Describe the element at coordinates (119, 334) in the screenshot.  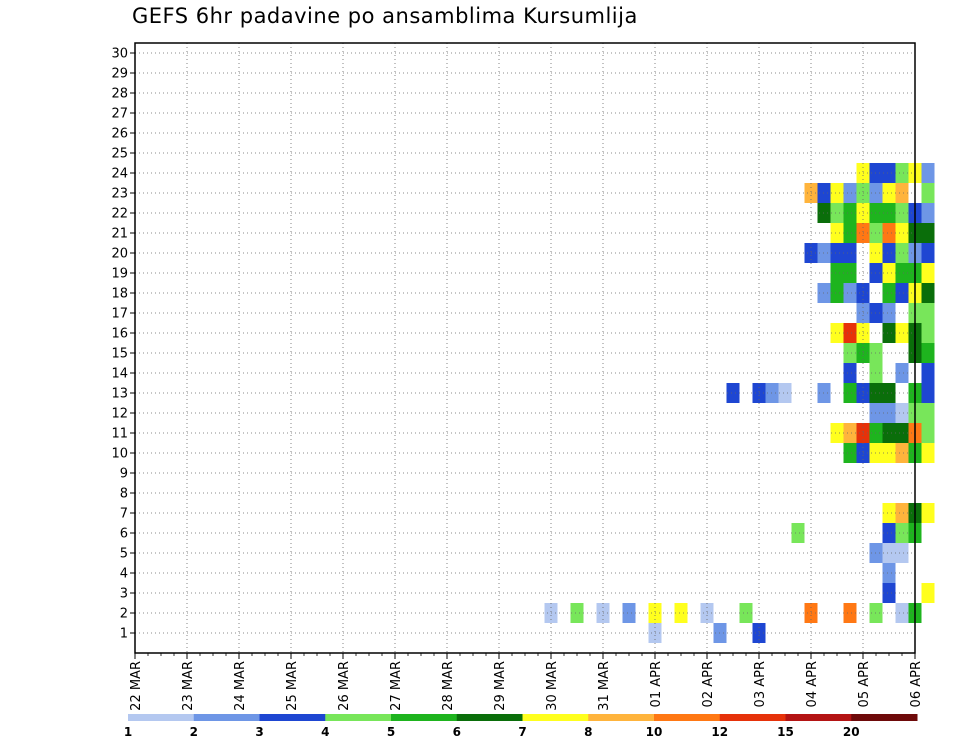
I see `y-tick-label: 16` at that location.